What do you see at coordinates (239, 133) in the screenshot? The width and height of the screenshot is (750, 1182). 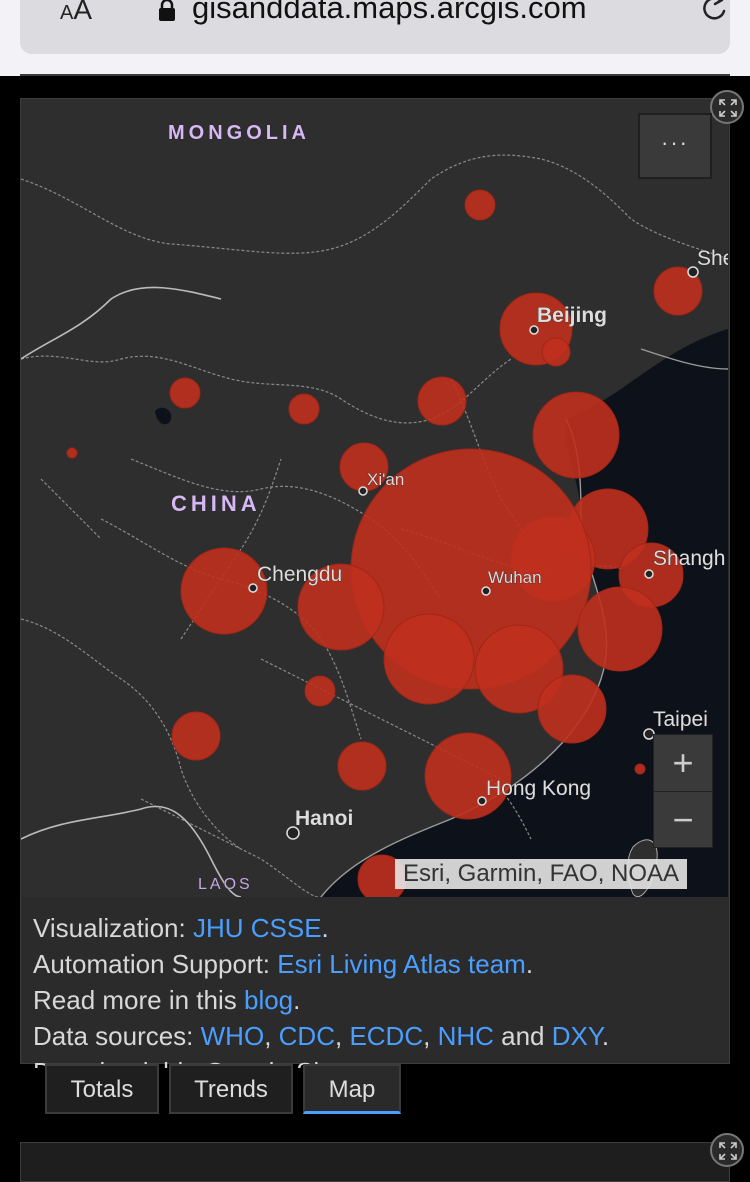 I see `country-label: MONGOLIA` at bounding box center [239, 133].